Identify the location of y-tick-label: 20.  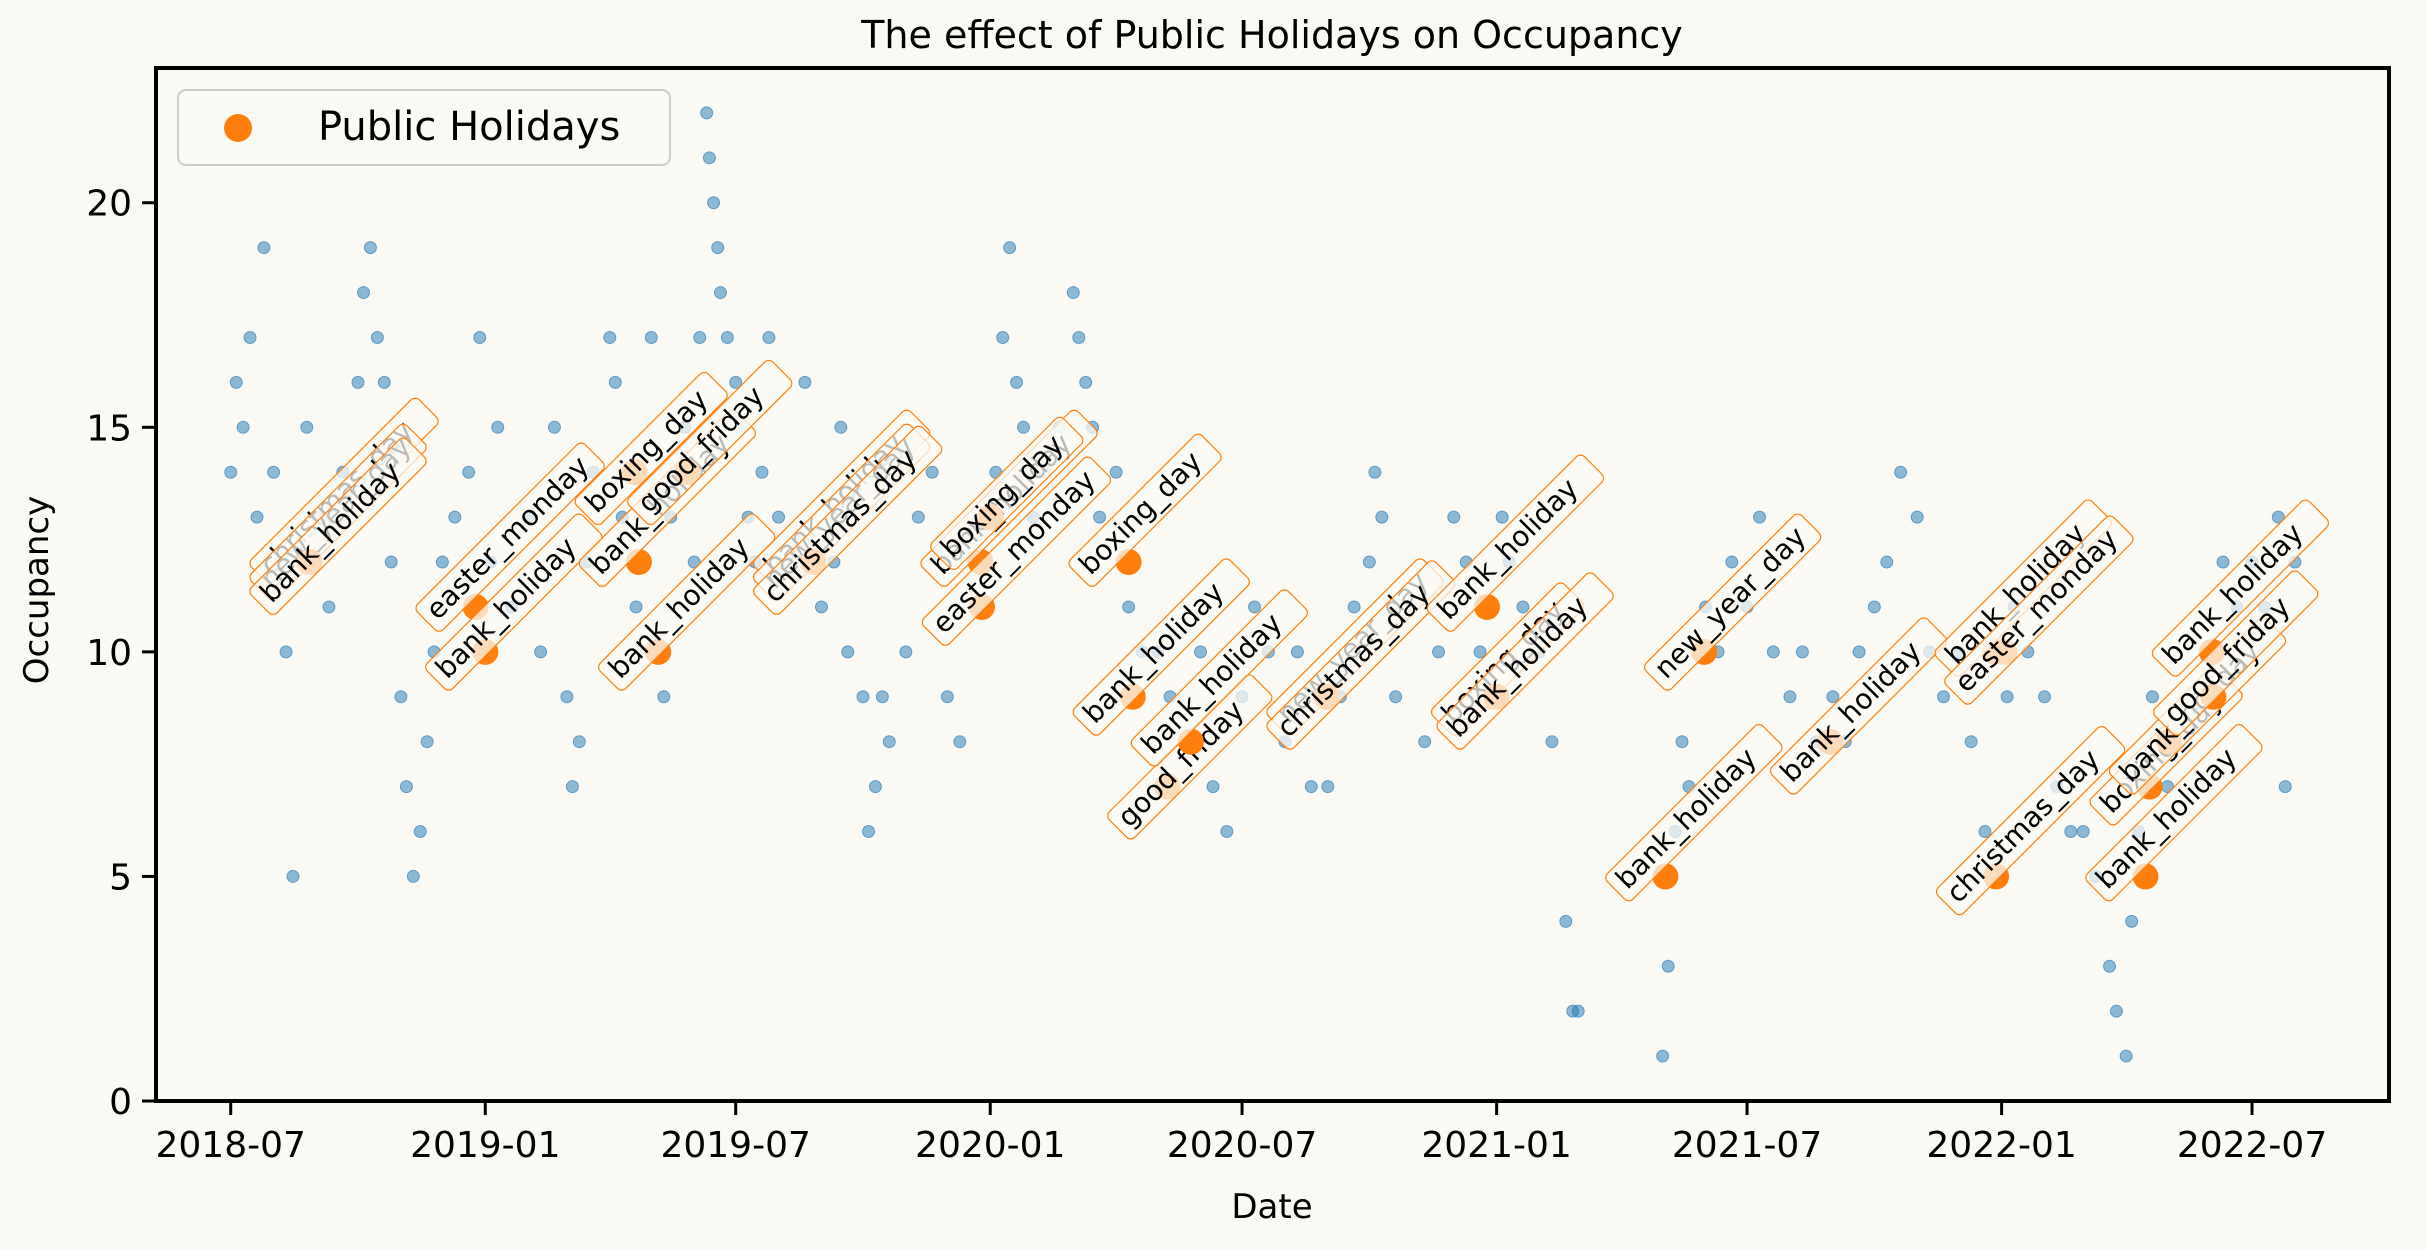
(109, 204).